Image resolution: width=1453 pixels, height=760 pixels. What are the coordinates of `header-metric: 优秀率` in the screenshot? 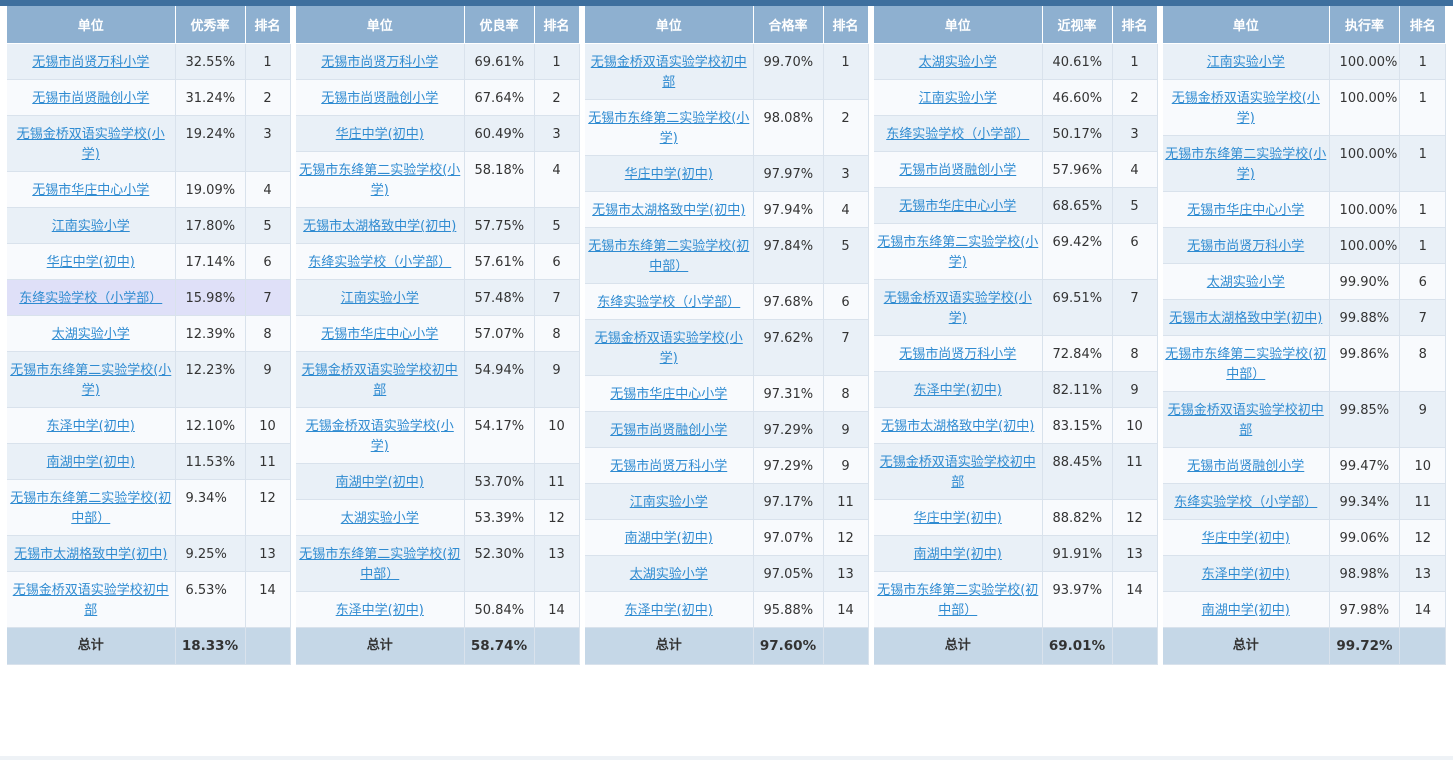 It's located at (210, 25).